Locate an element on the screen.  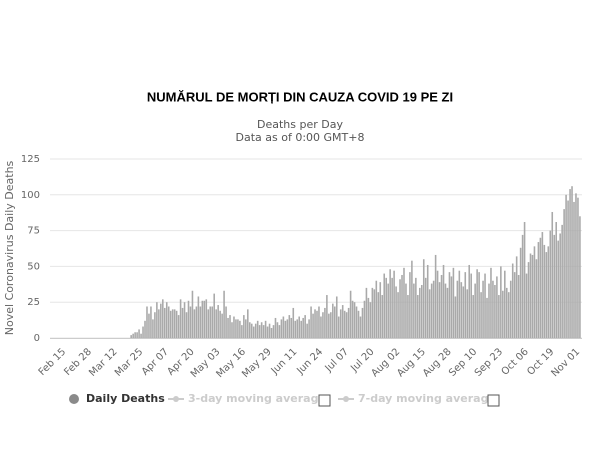
y-tick-label: 125 is located at coordinates (30, 159).